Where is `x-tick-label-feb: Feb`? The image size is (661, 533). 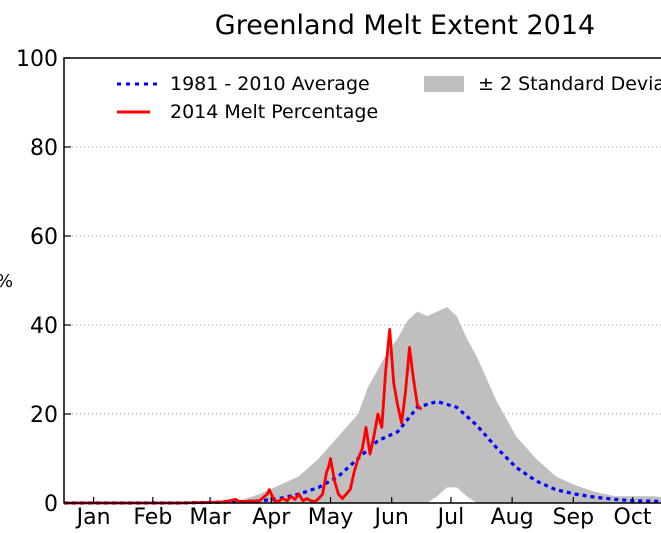 x-tick-label-feb: Feb is located at coordinates (152, 517).